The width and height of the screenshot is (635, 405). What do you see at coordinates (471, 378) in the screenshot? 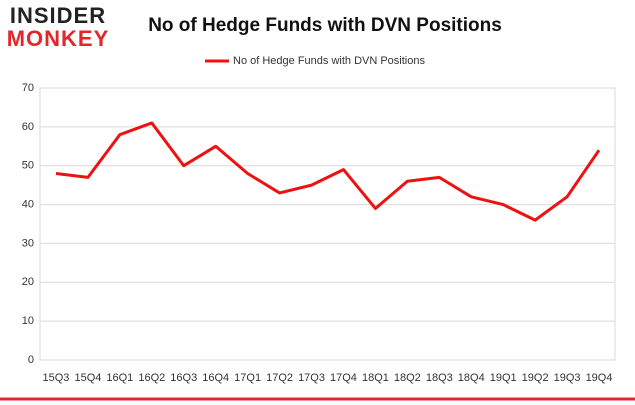
I see `x-tick-label: 18Q4` at bounding box center [471, 378].